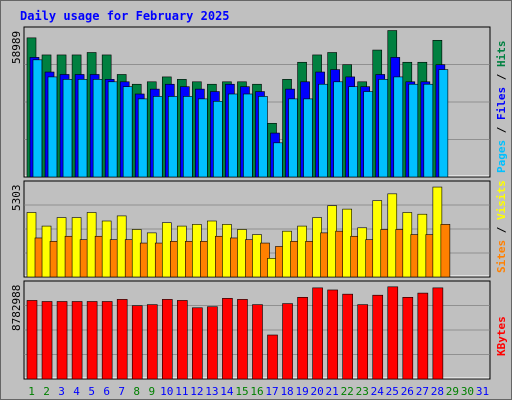  I want to click on day-label-18: 18, so click(286, 391).